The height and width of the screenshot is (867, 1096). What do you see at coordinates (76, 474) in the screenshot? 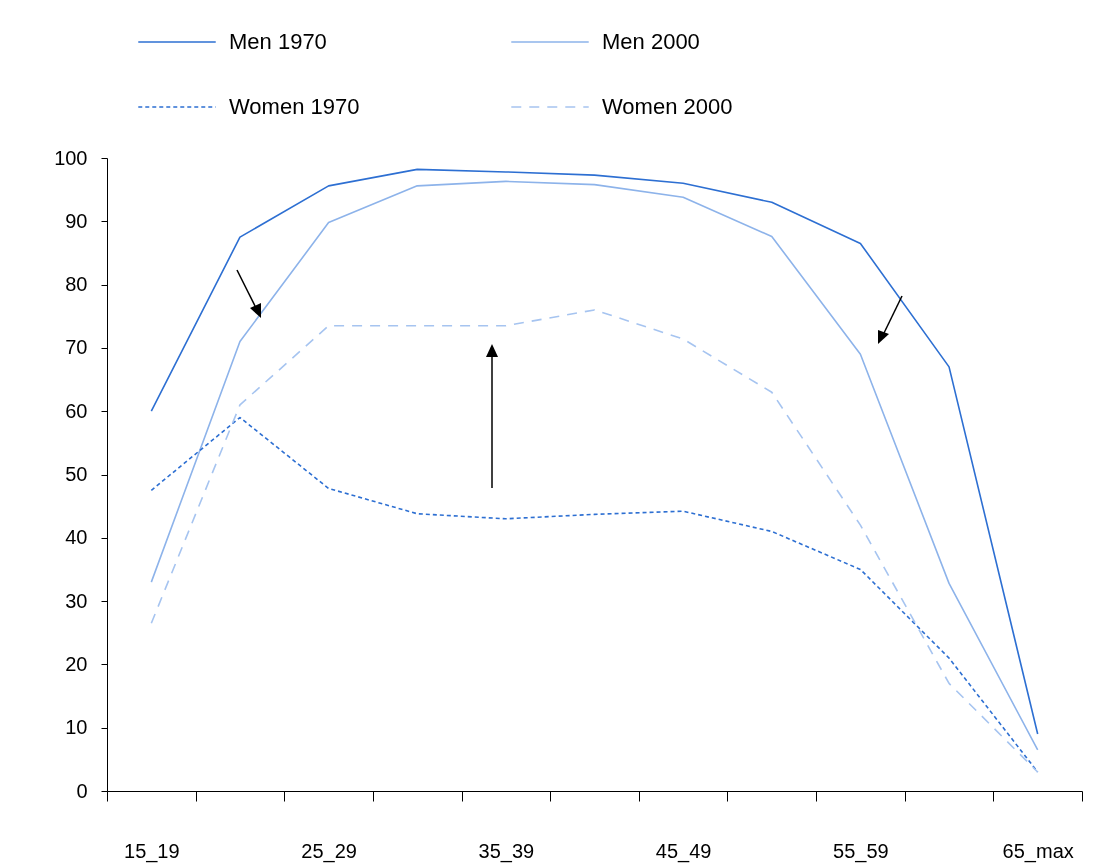
I see `y-tick-label: 50` at bounding box center [76, 474].